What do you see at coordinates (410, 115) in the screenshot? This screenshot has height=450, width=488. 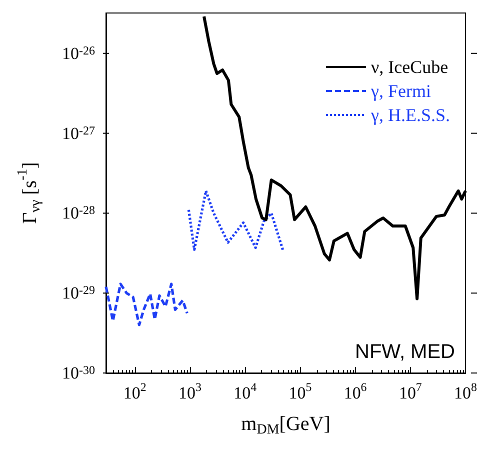 I see `legend-label: γ, H.E.S.S.` at bounding box center [410, 115].